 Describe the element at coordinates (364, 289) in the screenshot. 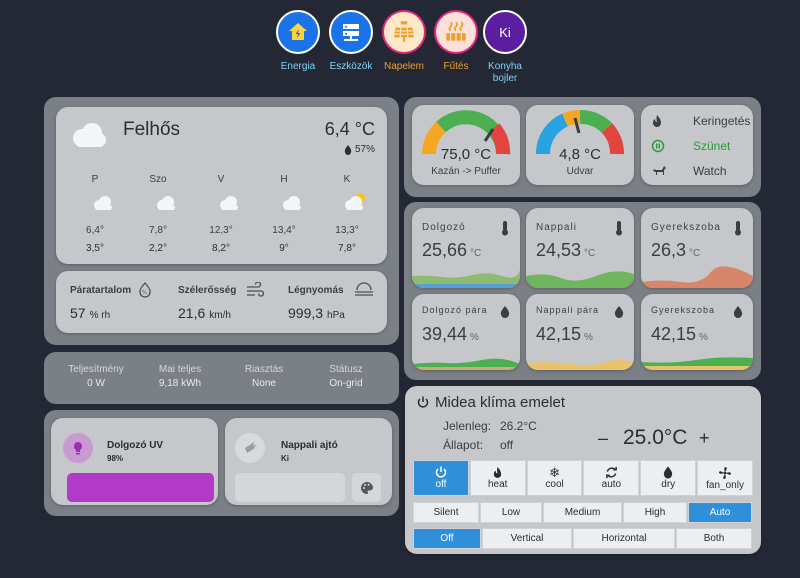

I see `pressure-icon` at that location.